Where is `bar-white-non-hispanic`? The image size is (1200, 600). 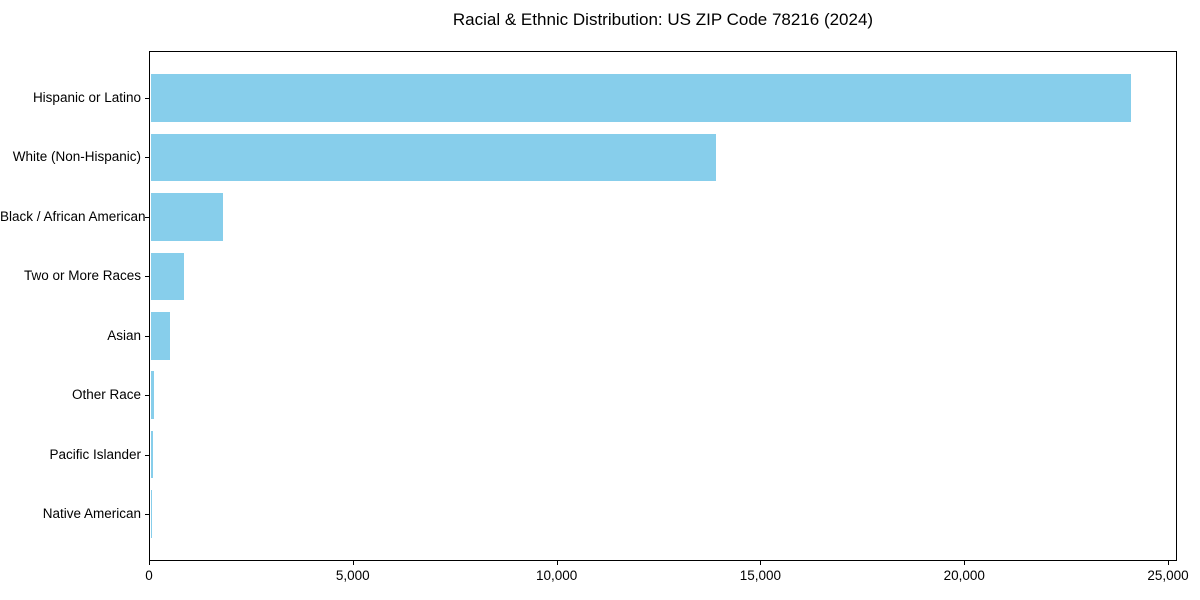
bar-white-non-hispanic is located at coordinates (433, 157).